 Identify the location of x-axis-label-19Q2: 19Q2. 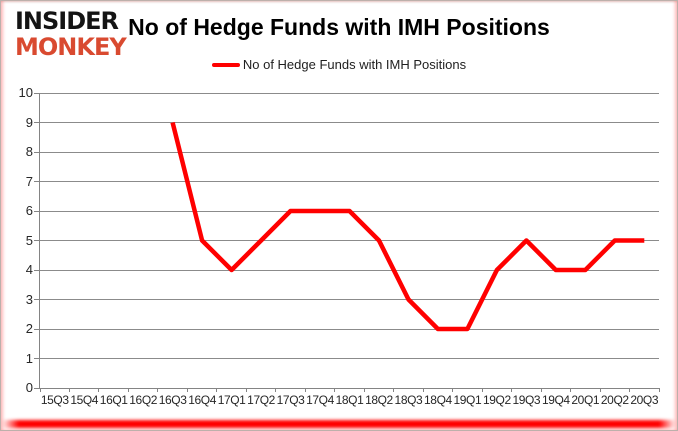
(496, 400).